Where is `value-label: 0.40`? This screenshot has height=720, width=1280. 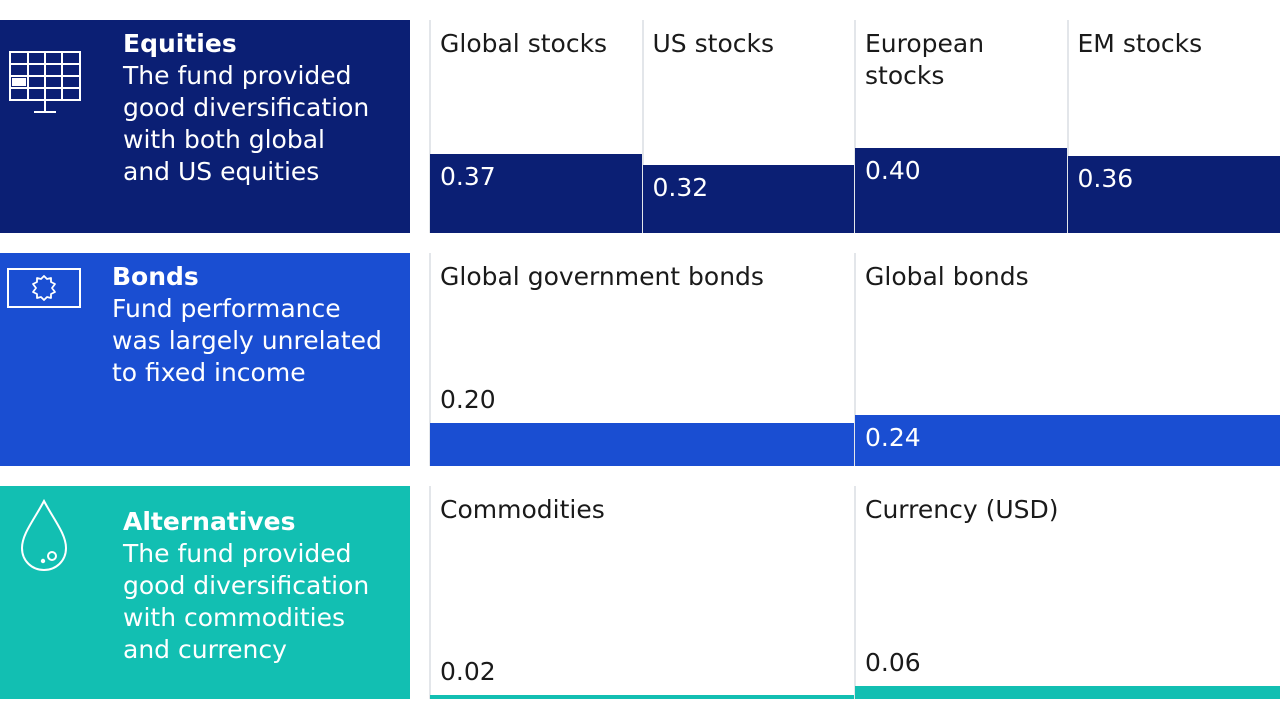 value-label: 0.40 is located at coordinates (893, 170).